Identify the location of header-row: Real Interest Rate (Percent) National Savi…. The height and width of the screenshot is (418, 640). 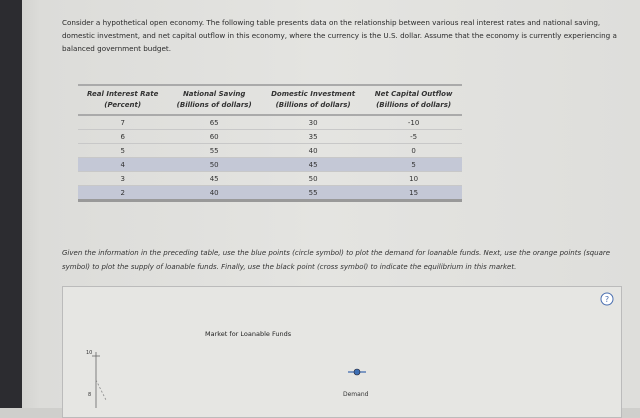
(270, 100).